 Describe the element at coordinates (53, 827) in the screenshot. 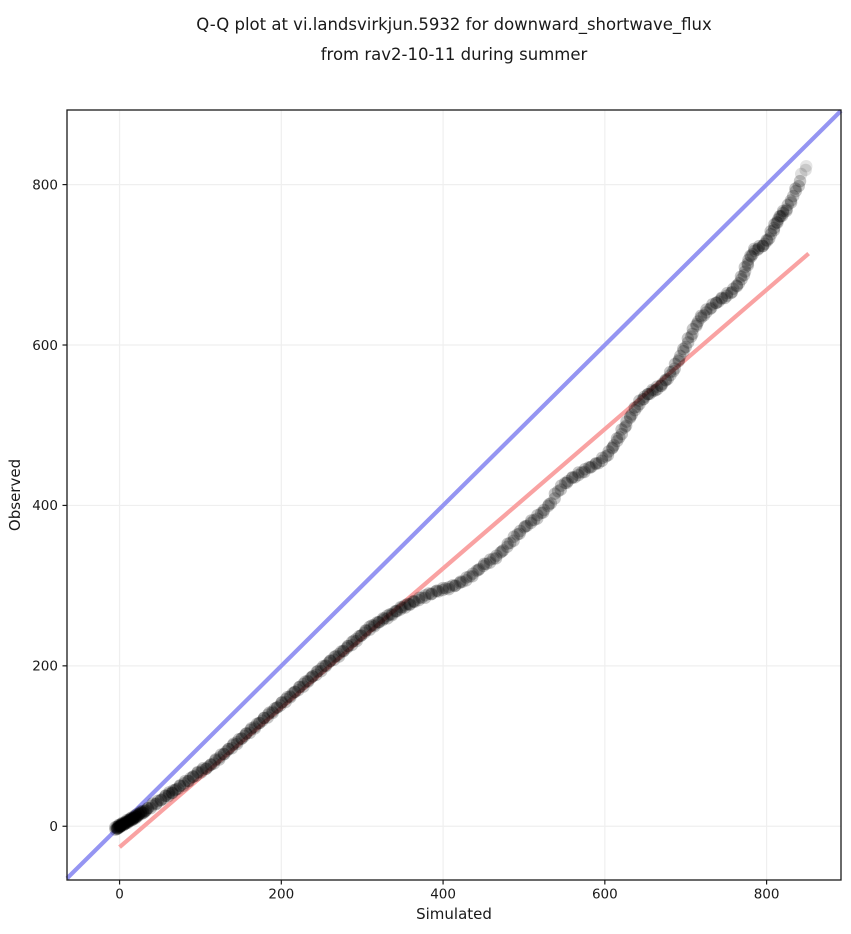

I see `y-tick-label: 0` at that location.